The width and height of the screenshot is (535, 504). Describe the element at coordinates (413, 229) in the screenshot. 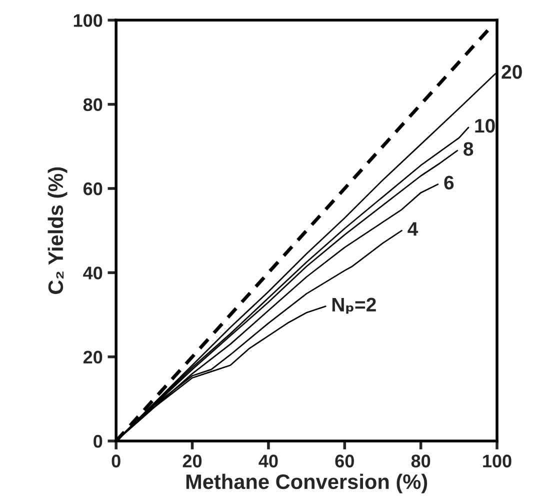

I see `series-label: 4` at that location.